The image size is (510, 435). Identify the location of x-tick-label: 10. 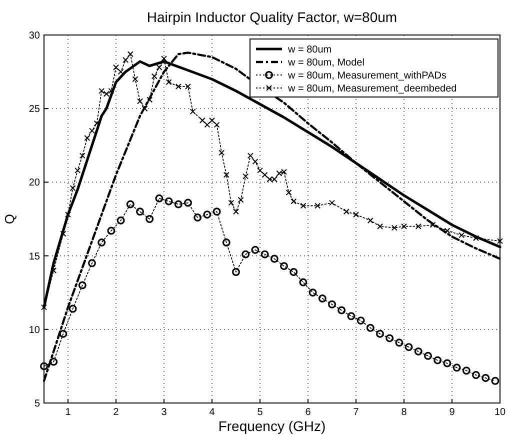
(500, 412).